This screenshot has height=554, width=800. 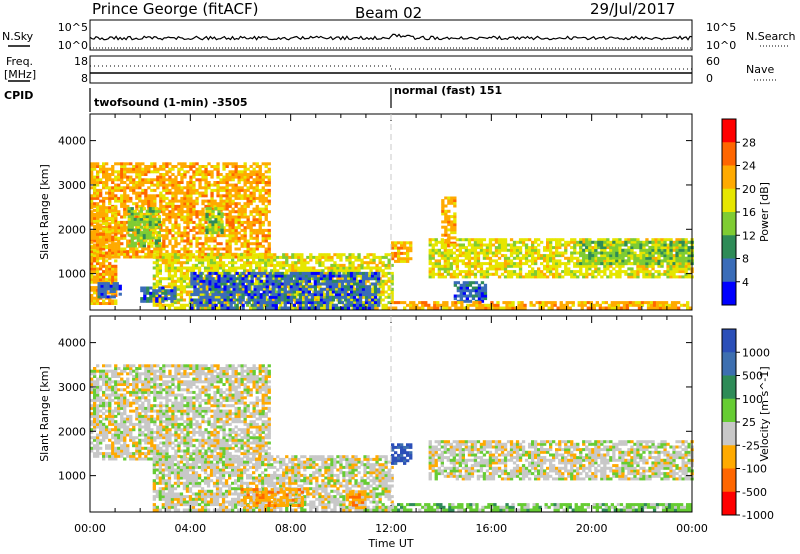 I want to click on cpid-mode2: normal (fast) 151, so click(x=448, y=90).